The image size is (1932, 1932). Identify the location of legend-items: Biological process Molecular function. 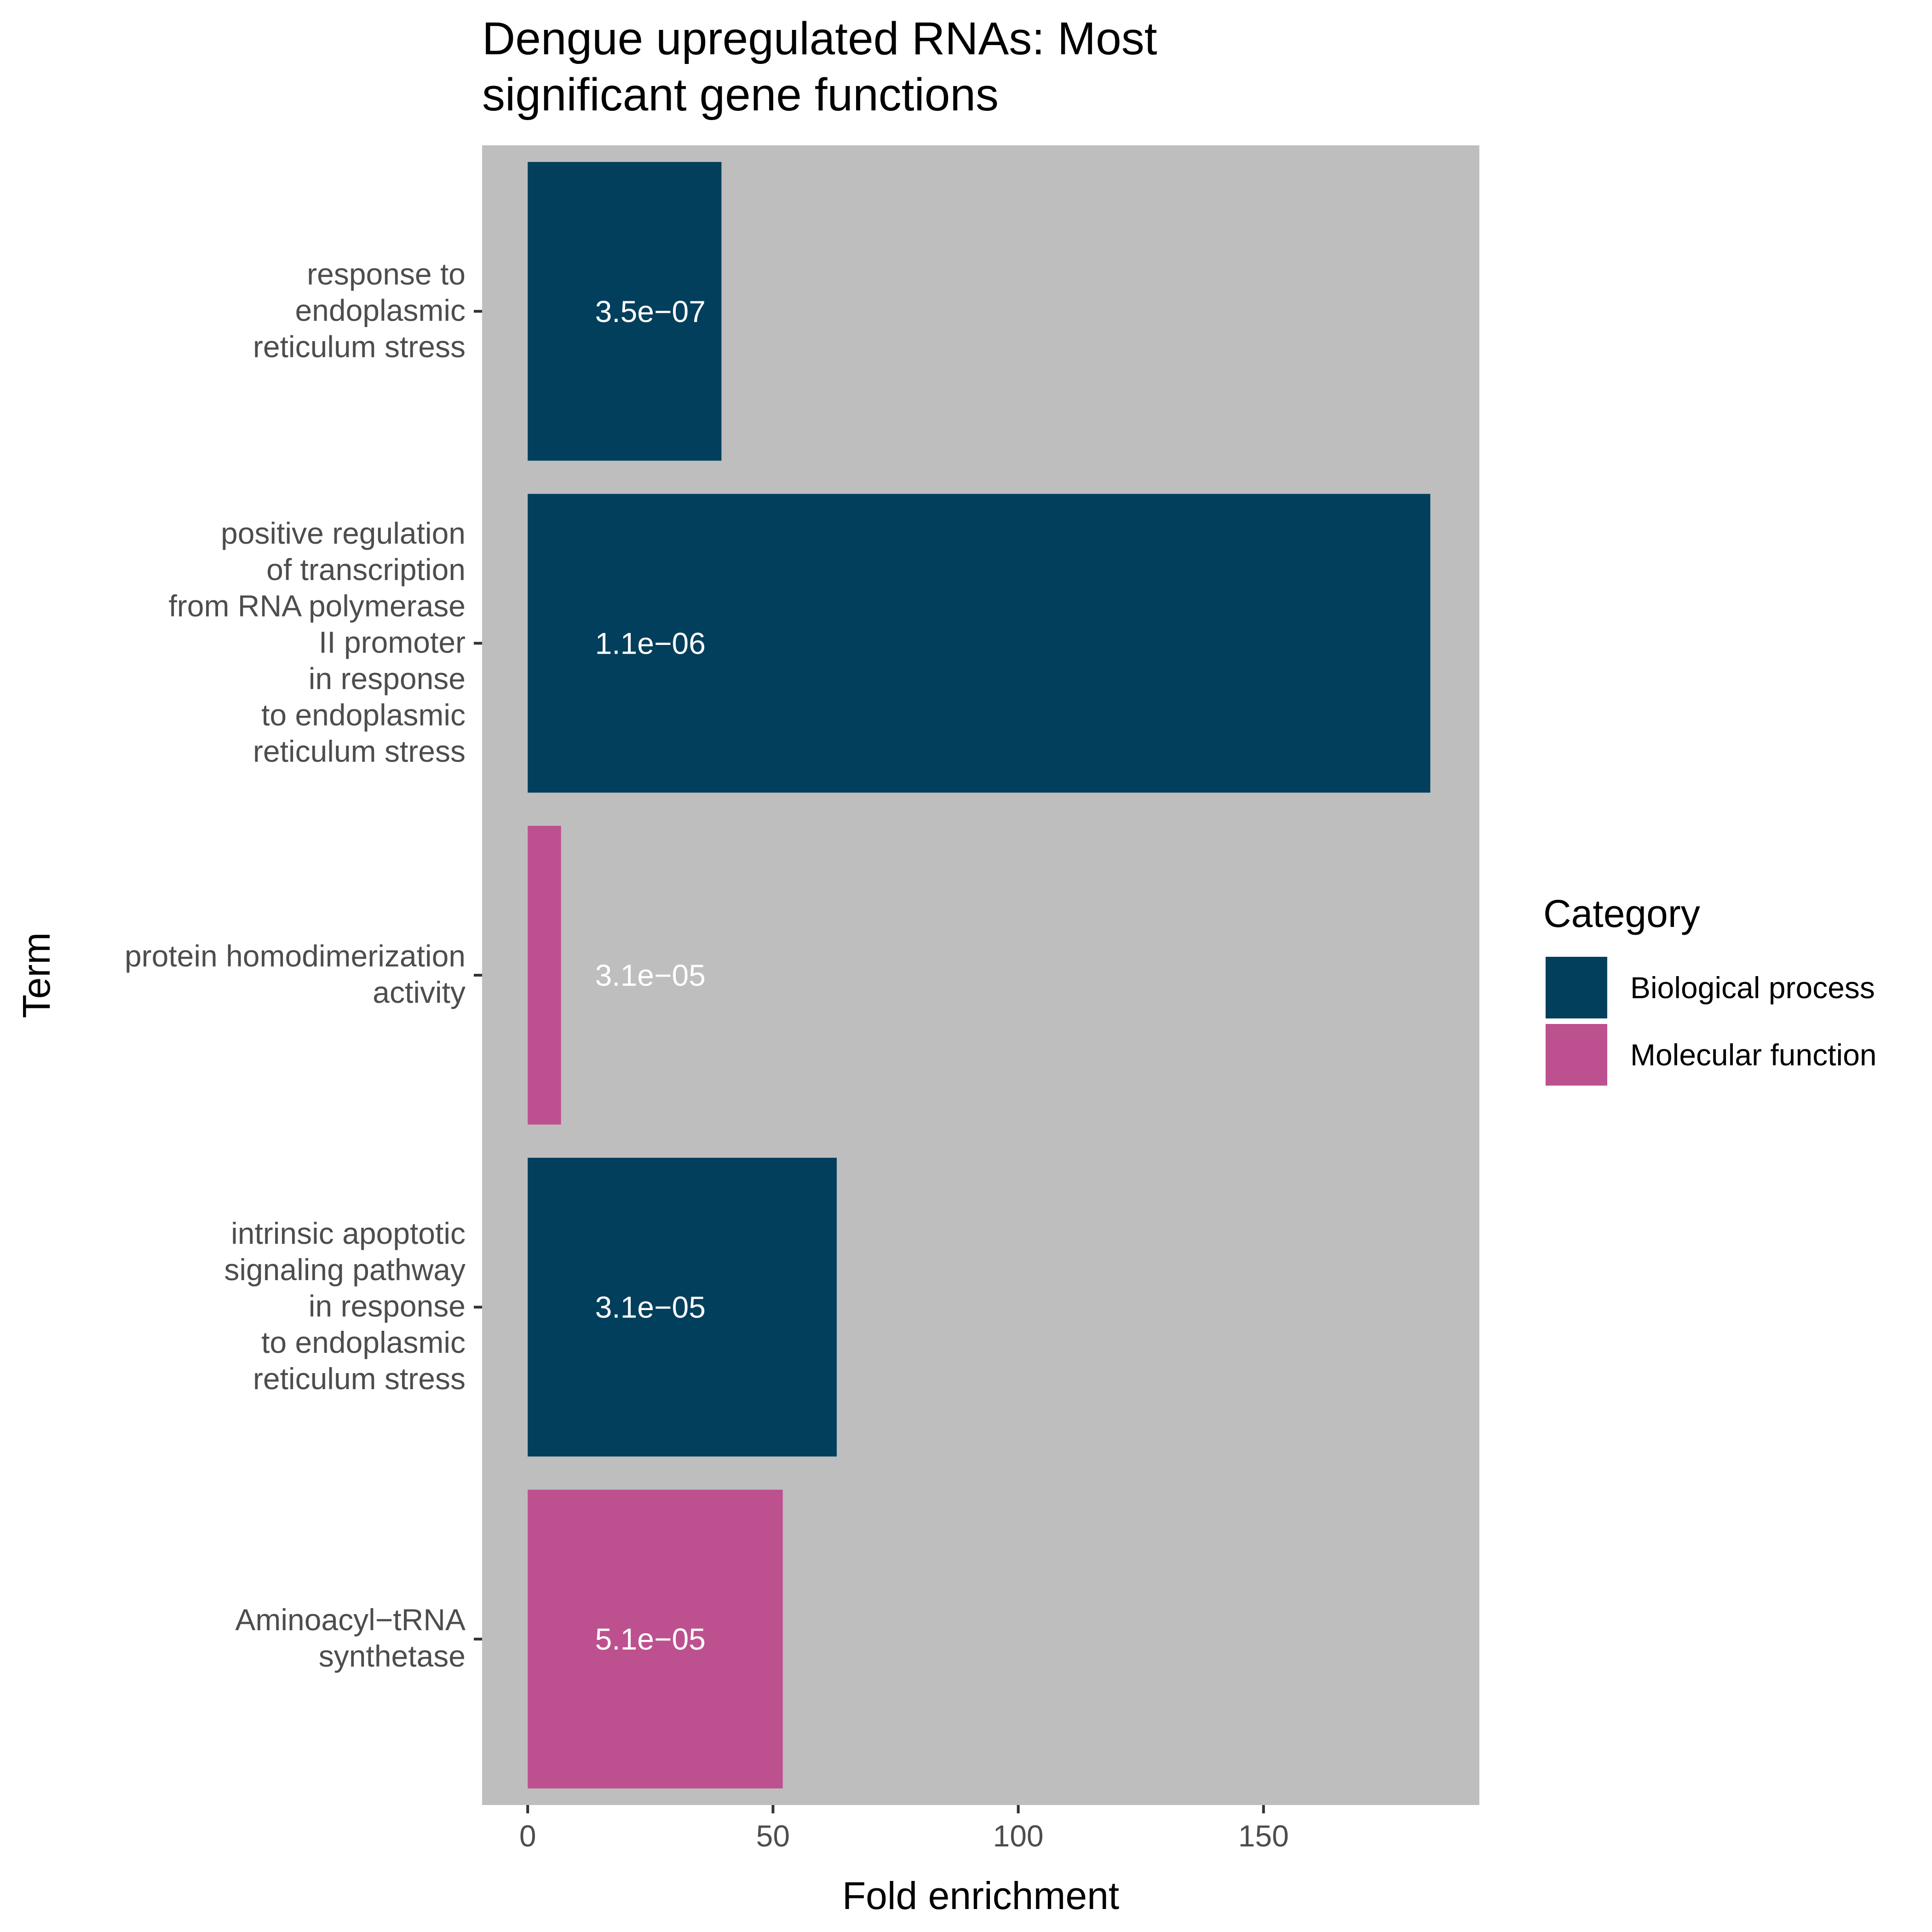
(1710, 1021).